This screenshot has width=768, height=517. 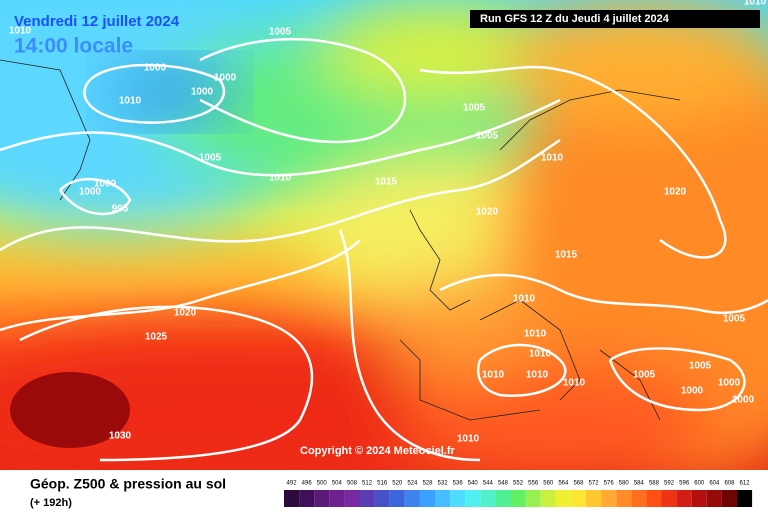 I want to click on scale-label: 536, so click(x=458, y=484).